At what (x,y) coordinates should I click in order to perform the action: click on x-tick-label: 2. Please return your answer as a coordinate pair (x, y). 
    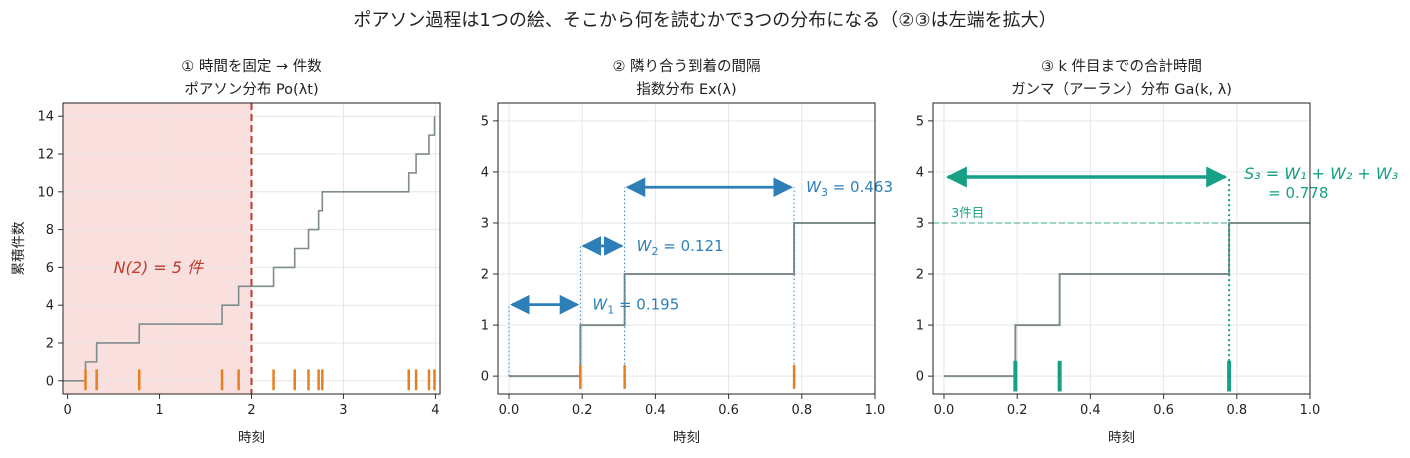
    Looking at the image, I should click on (251, 410).